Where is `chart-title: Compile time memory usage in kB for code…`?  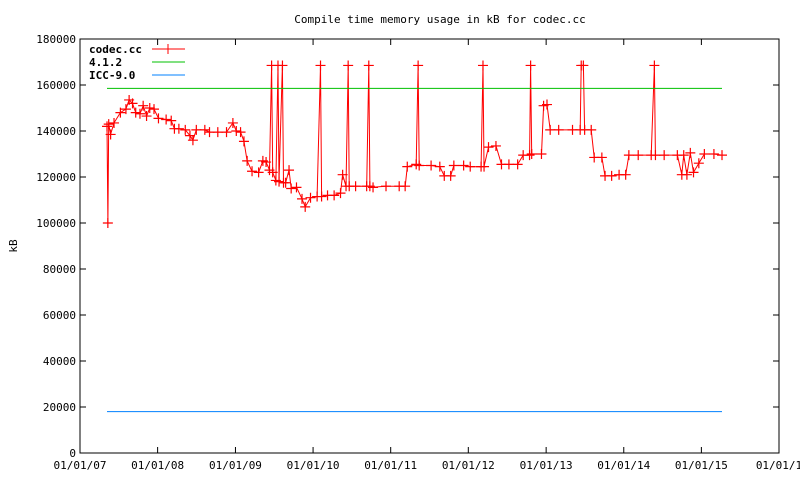 chart-title: Compile time memory usage in kB for code… is located at coordinates (439, 19).